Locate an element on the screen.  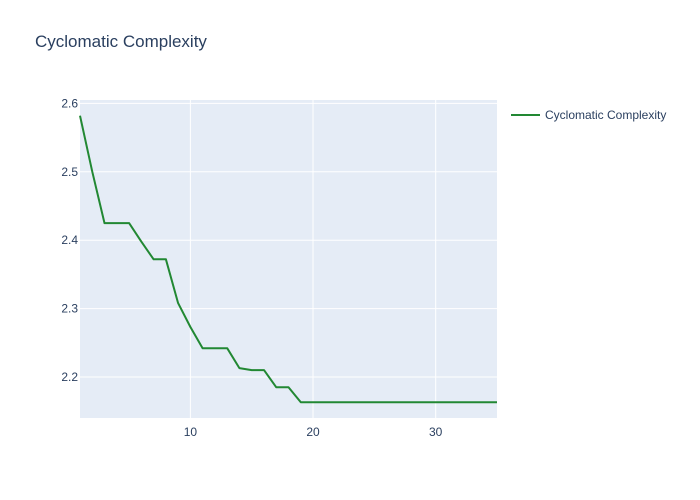
legend-label: Cyclomatic Complexity is located at coordinates (605, 115).